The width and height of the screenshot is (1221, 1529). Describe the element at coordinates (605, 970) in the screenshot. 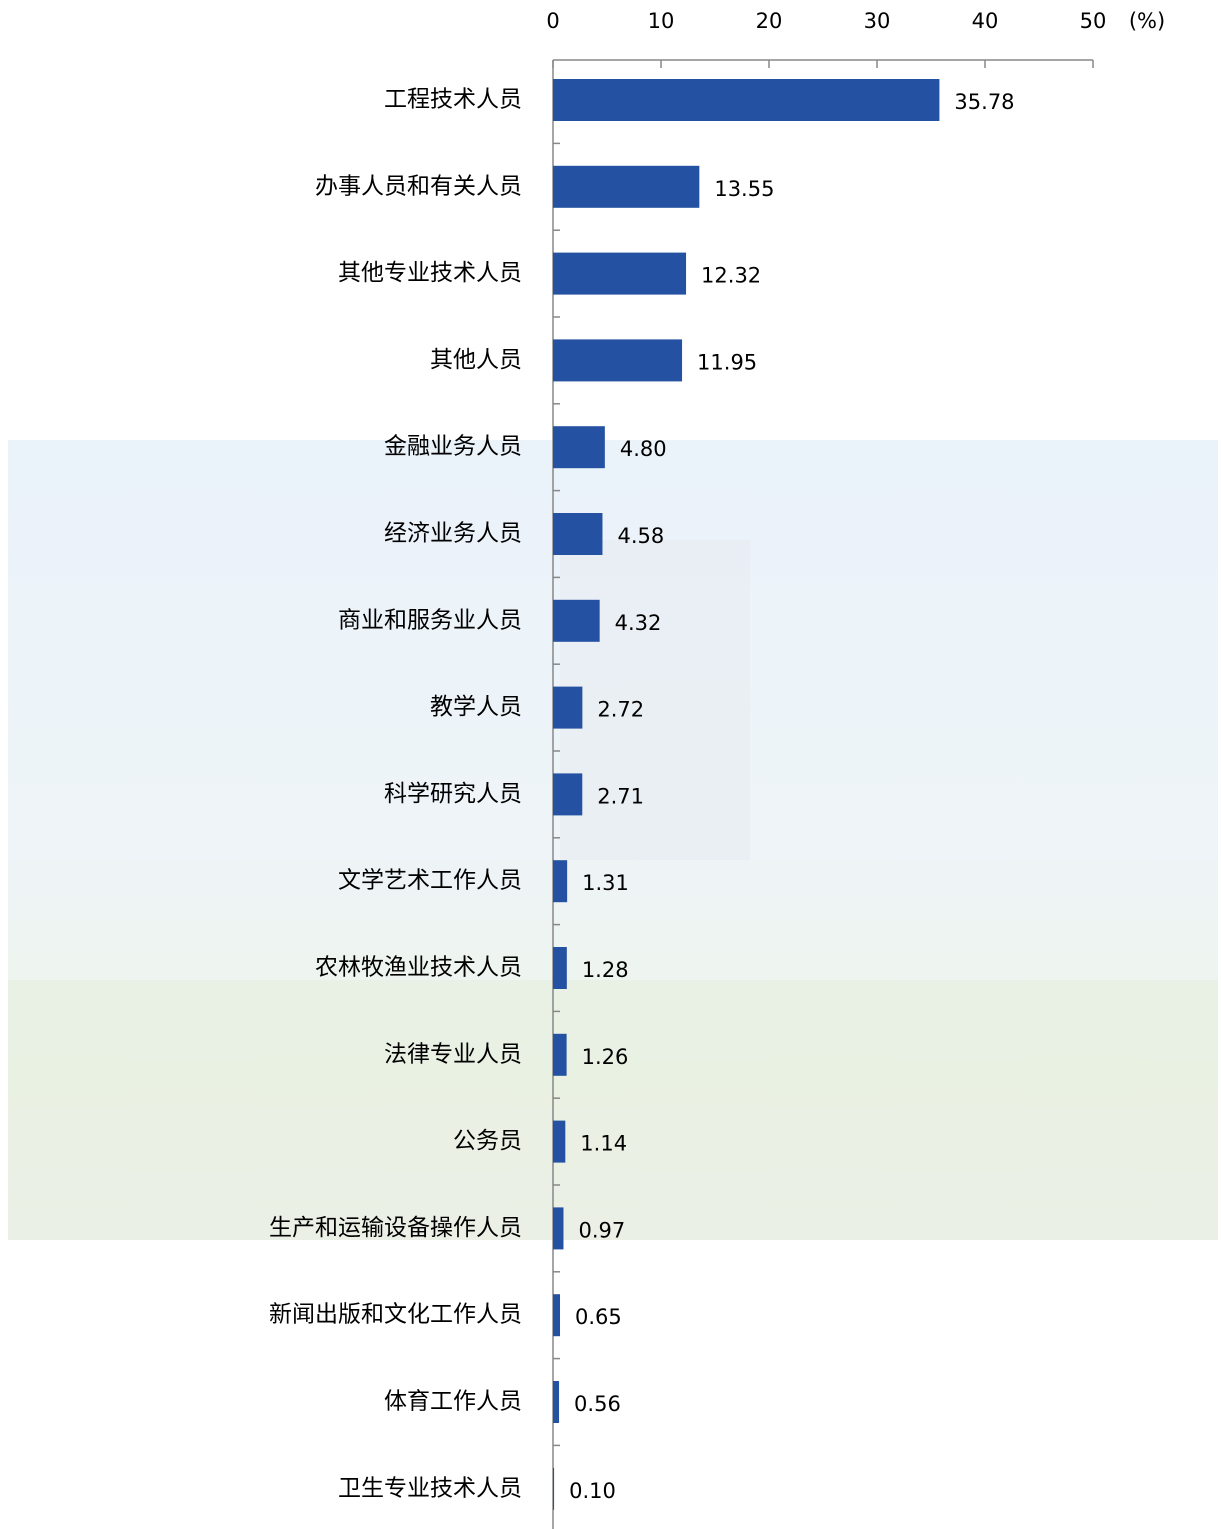

I see `value-label: 1.28` at that location.